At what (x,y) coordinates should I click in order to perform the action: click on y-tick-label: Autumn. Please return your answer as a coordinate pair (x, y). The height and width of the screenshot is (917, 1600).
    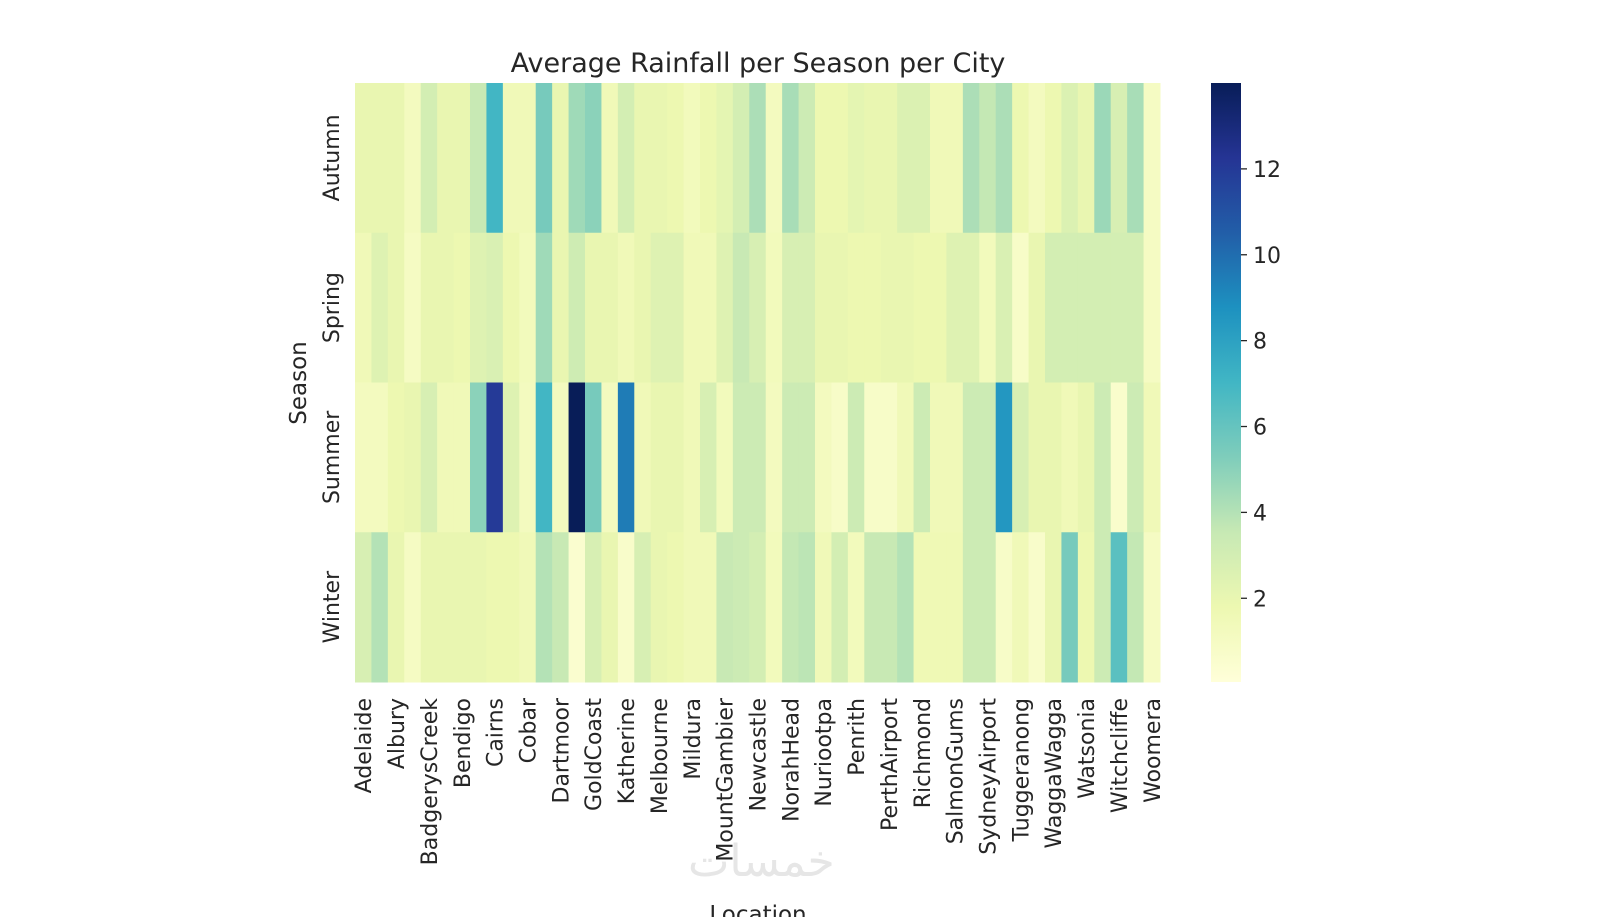
    Looking at the image, I should click on (332, 157).